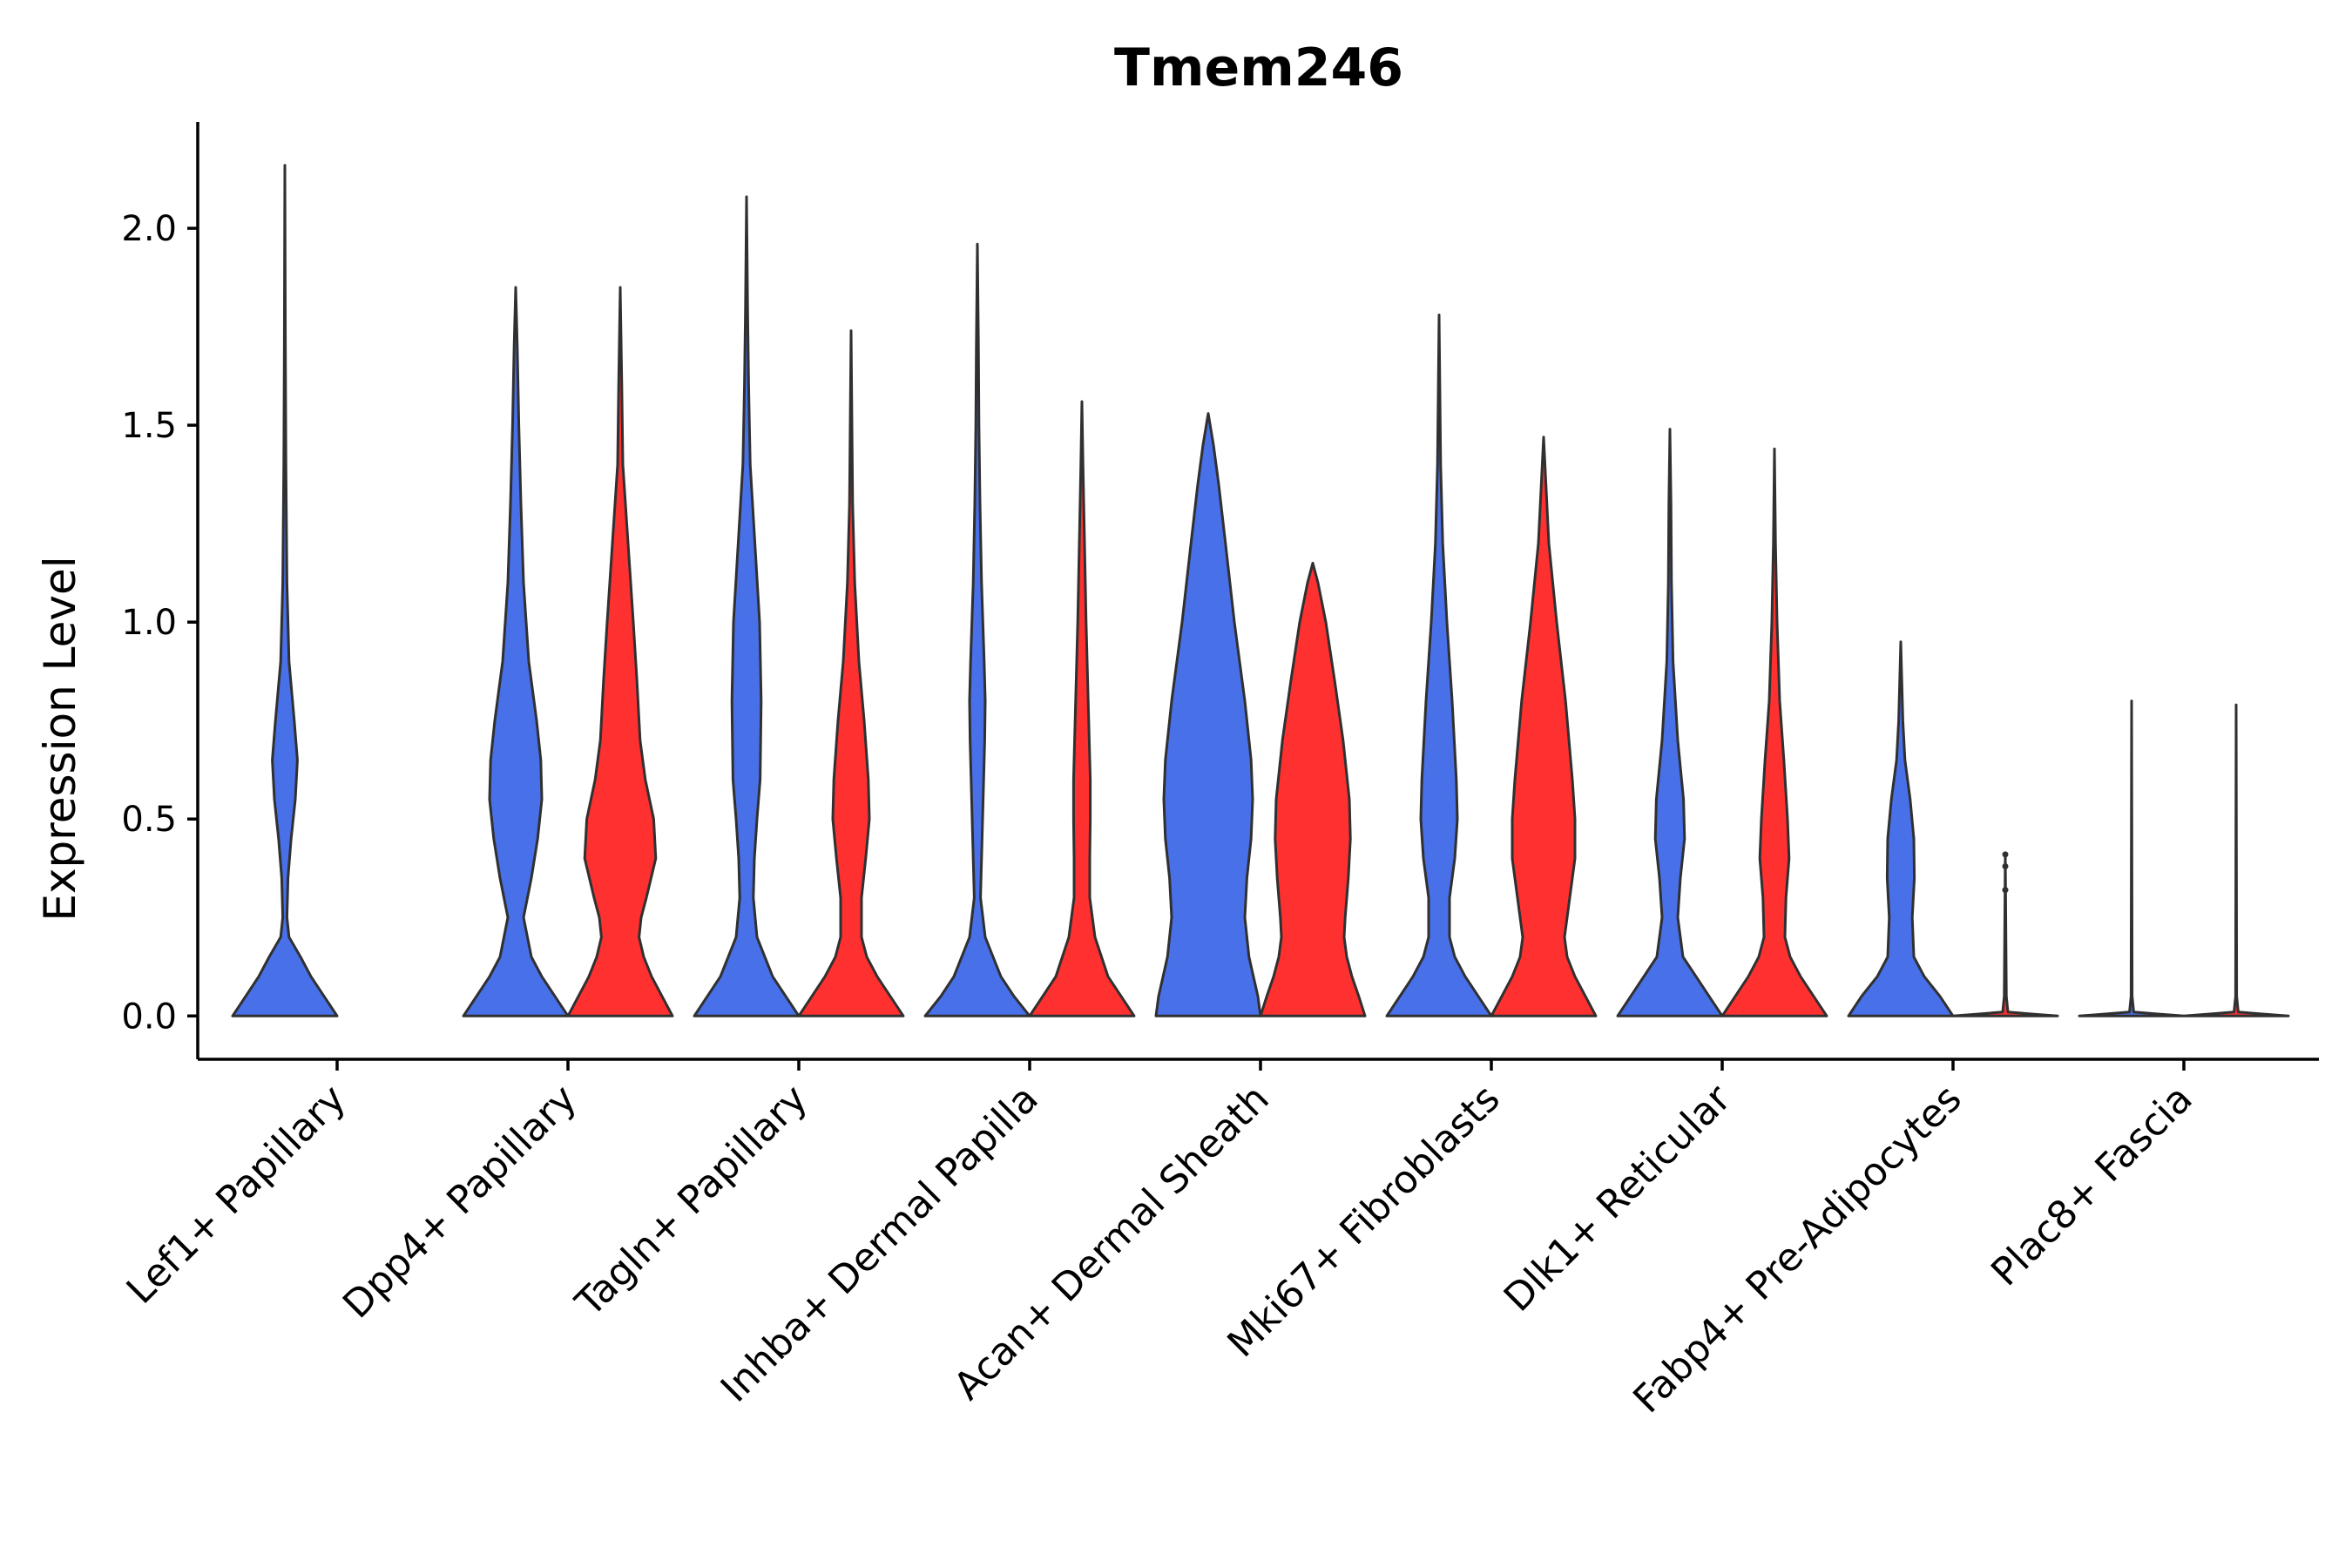 This screenshot has width=2352, height=1568. Describe the element at coordinates (1082, 708) in the screenshot. I see `violin-group2-inhba-dermal-papilla` at that location.